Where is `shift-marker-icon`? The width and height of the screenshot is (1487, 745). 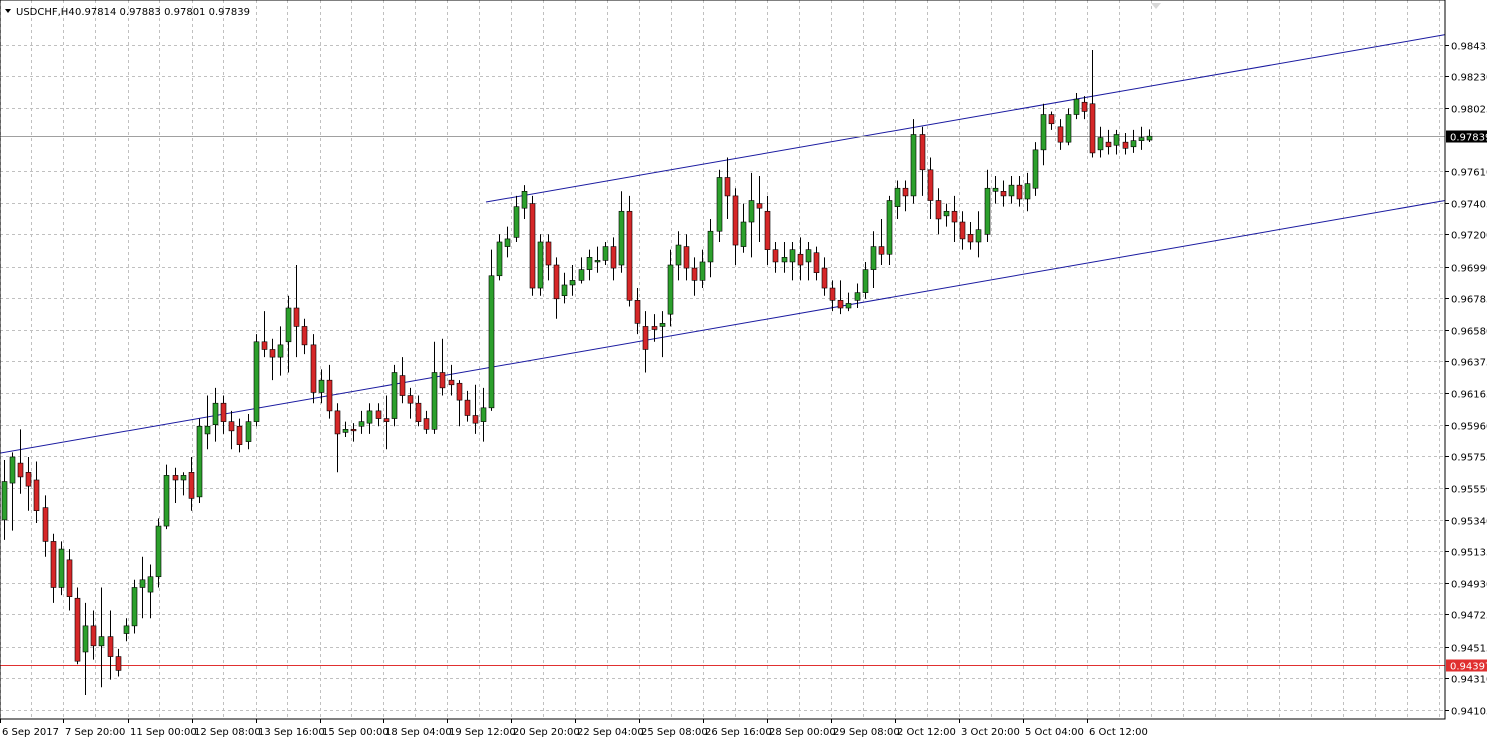
shift-marker-icon is located at coordinates (1156, 6).